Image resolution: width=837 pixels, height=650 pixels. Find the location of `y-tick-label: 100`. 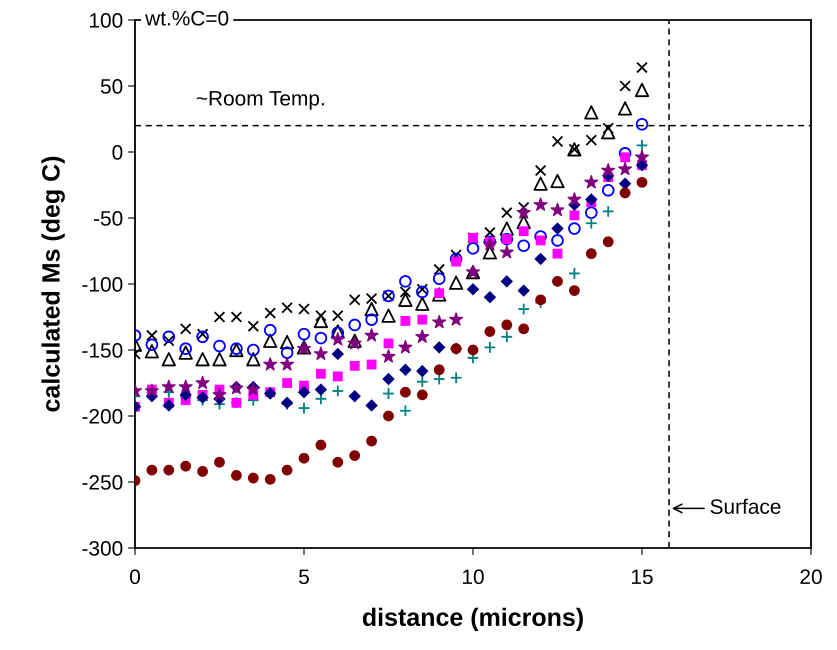

y-tick-label: 100 is located at coordinates (106, 20).